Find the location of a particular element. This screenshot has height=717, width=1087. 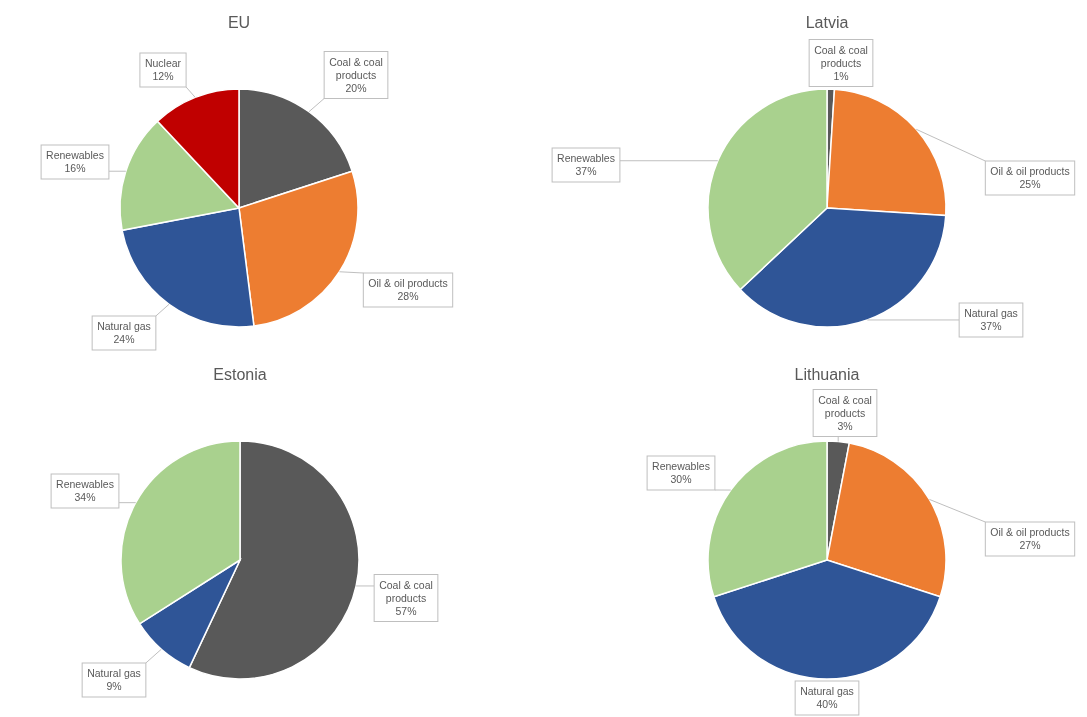

slice-label: Nuclear is located at coordinates (163, 63).